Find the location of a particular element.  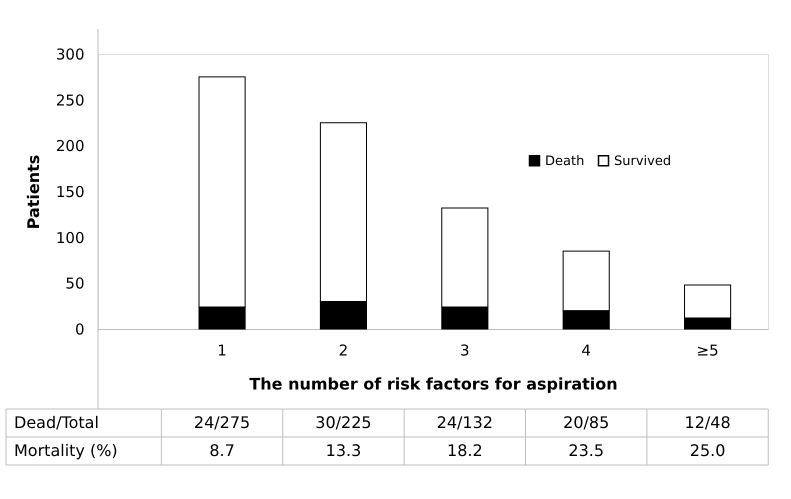

y-tick-label: 250 is located at coordinates (70, 100).